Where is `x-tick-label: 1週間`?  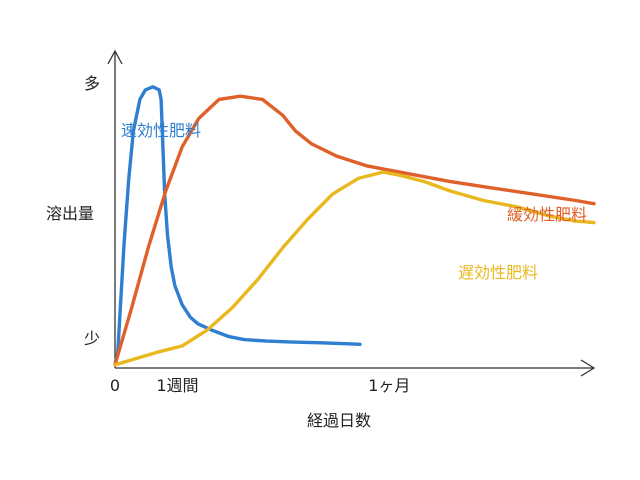
x-tick-label: 1週間 is located at coordinates (177, 385).